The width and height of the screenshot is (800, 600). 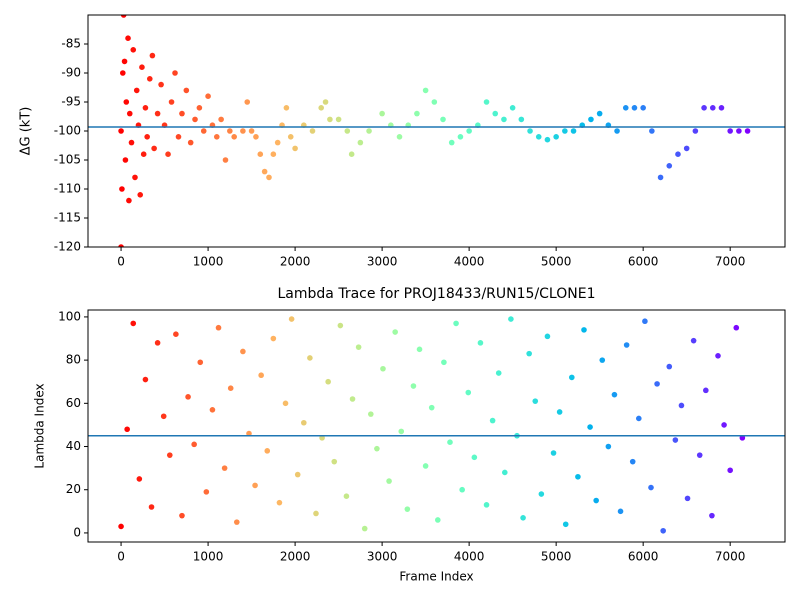 I want to click on y-tick-label: 20, so click(x=73, y=489).